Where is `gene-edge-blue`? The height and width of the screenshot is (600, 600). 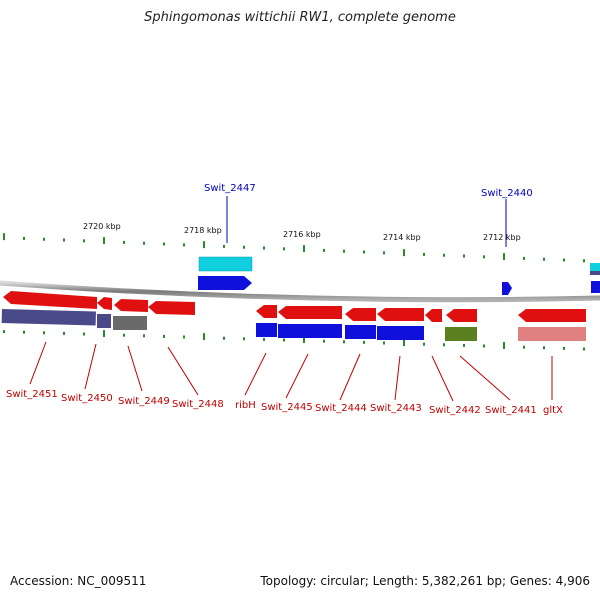
gene-edge-blue is located at coordinates (595, 287).